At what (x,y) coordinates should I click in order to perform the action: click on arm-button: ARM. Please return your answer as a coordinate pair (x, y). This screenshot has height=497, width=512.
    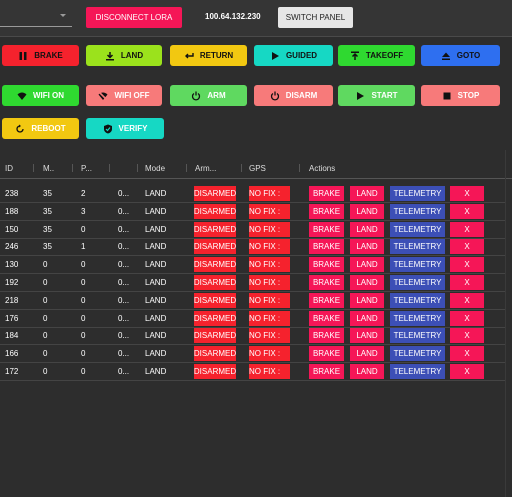
    Looking at the image, I should click on (208, 95).